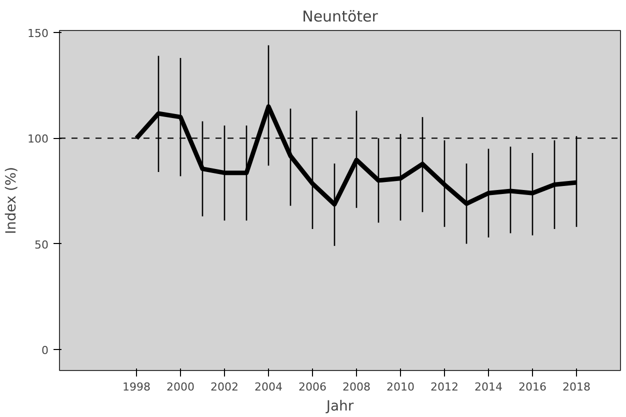 This screenshot has height=417, width=626. What do you see at coordinates (38, 33) in the screenshot?
I see `y-tick-label: 150` at bounding box center [38, 33].